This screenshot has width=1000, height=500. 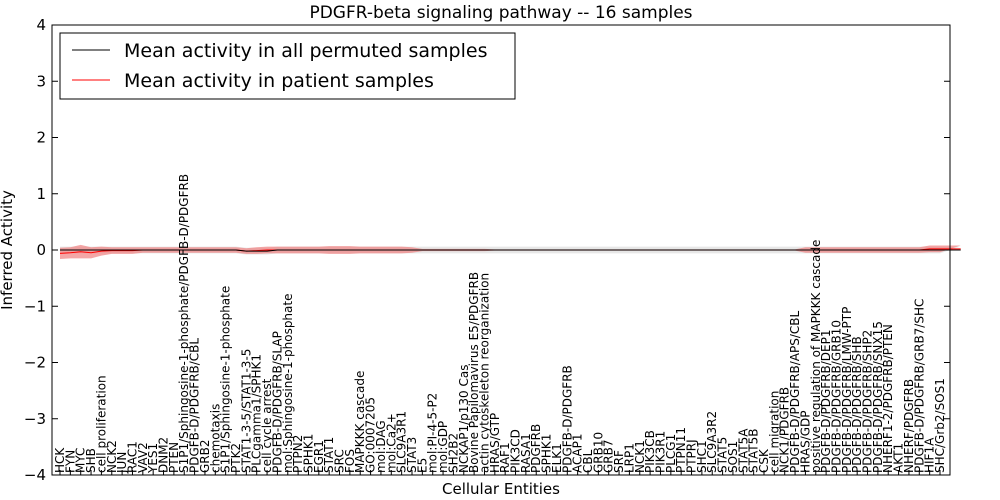 What do you see at coordinates (681, 450) in the screenshot?
I see `entity-label: PTPN11` at bounding box center [681, 450].